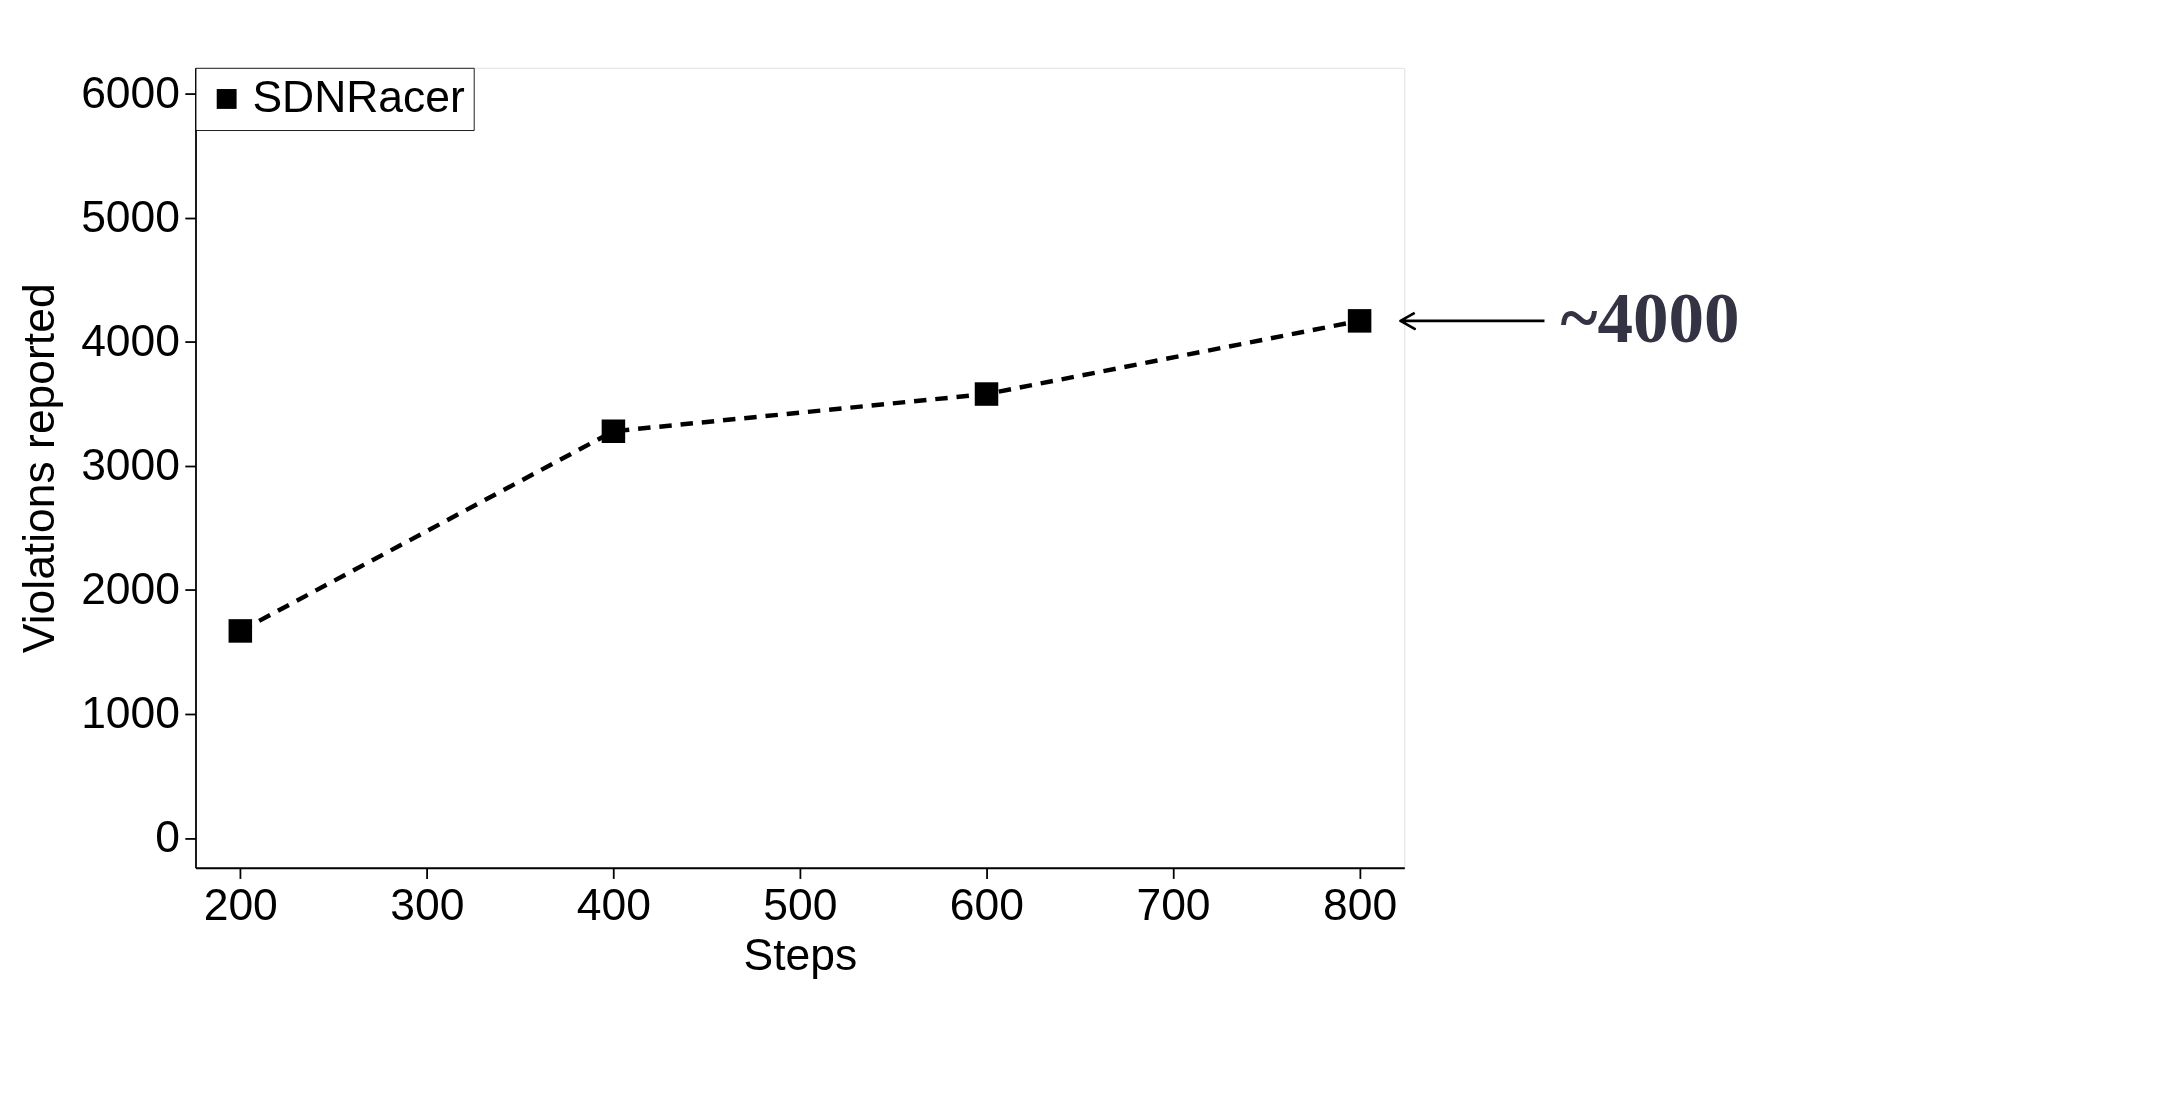 This screenshot has height=1106, width=2167. What do you see at coordinates (1173, 904) in the screenshot?
I see `x-tick-label: 700` at bounding box center [1173, 904].